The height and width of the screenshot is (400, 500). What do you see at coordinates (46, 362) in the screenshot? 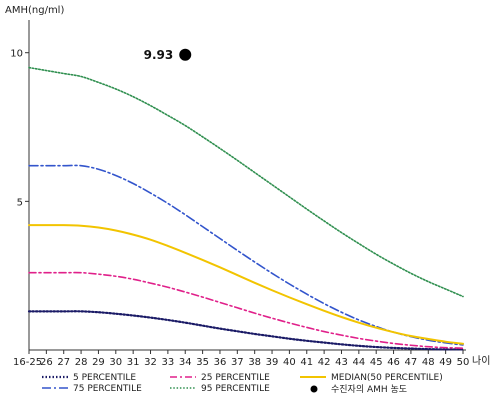
I see `x-tick-label: 26` at bounding box center [46, 362].